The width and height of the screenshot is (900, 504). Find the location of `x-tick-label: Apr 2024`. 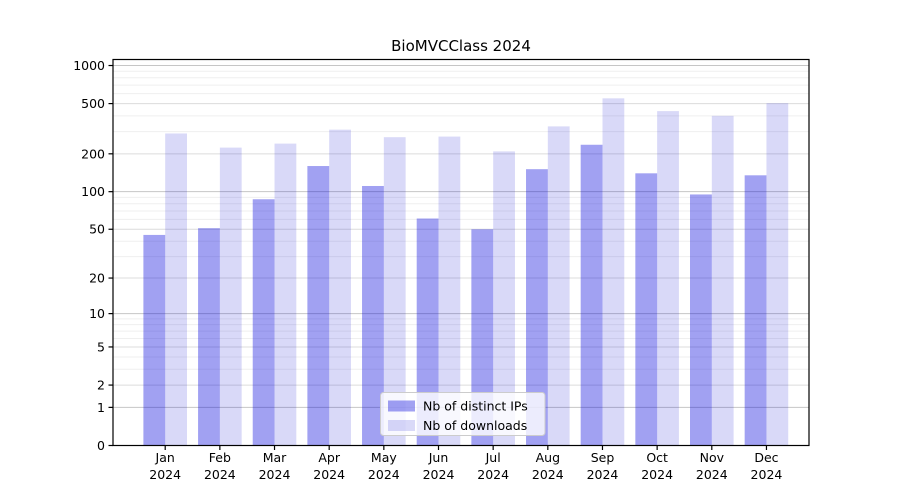

x-tick-label: Apr 2024 is located at coordinates (329, 466).